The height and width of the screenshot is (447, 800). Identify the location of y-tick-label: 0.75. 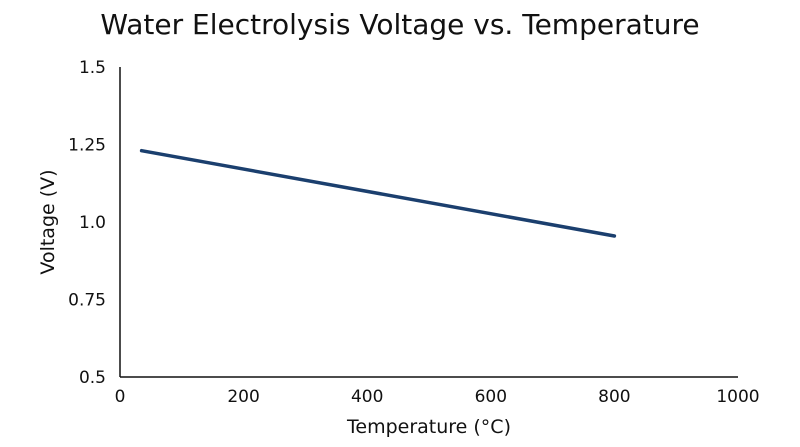
(87, 301).